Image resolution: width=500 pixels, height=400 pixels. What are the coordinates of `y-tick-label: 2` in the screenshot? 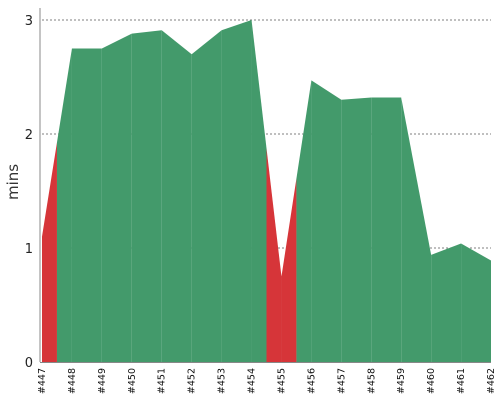 It's located at (29, 135).